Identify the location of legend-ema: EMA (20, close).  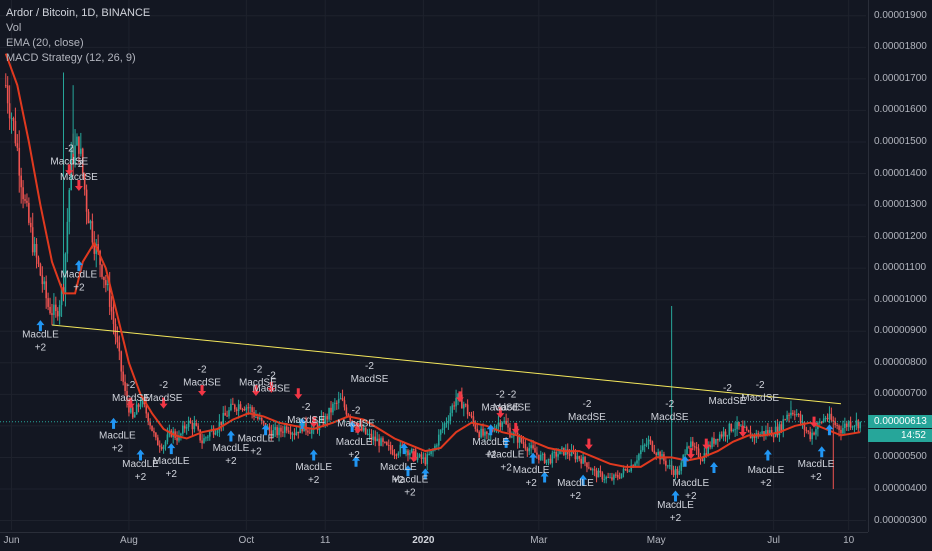
(45, 43).